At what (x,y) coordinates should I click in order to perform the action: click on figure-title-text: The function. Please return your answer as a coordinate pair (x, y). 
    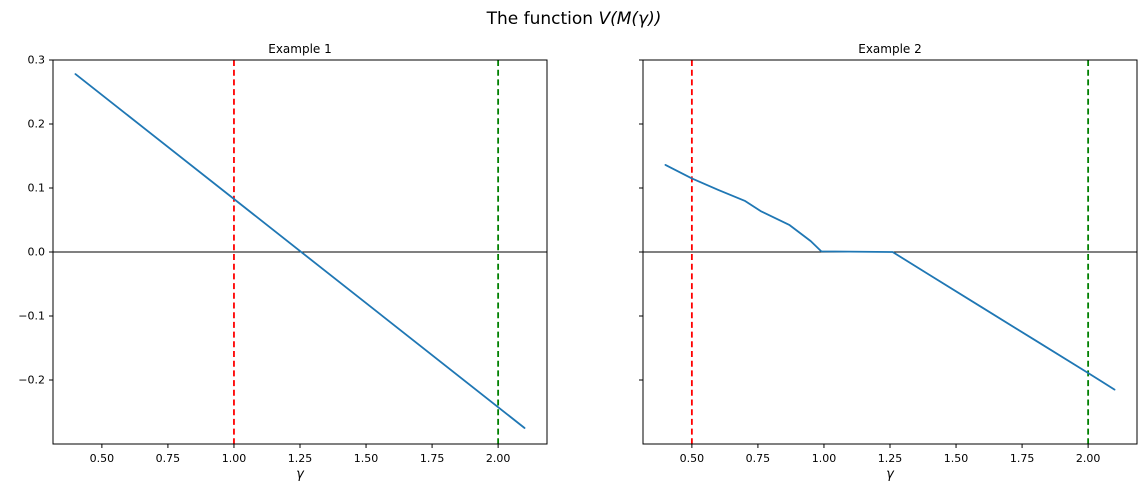
    Looking at the image, I should click on (542, 19).